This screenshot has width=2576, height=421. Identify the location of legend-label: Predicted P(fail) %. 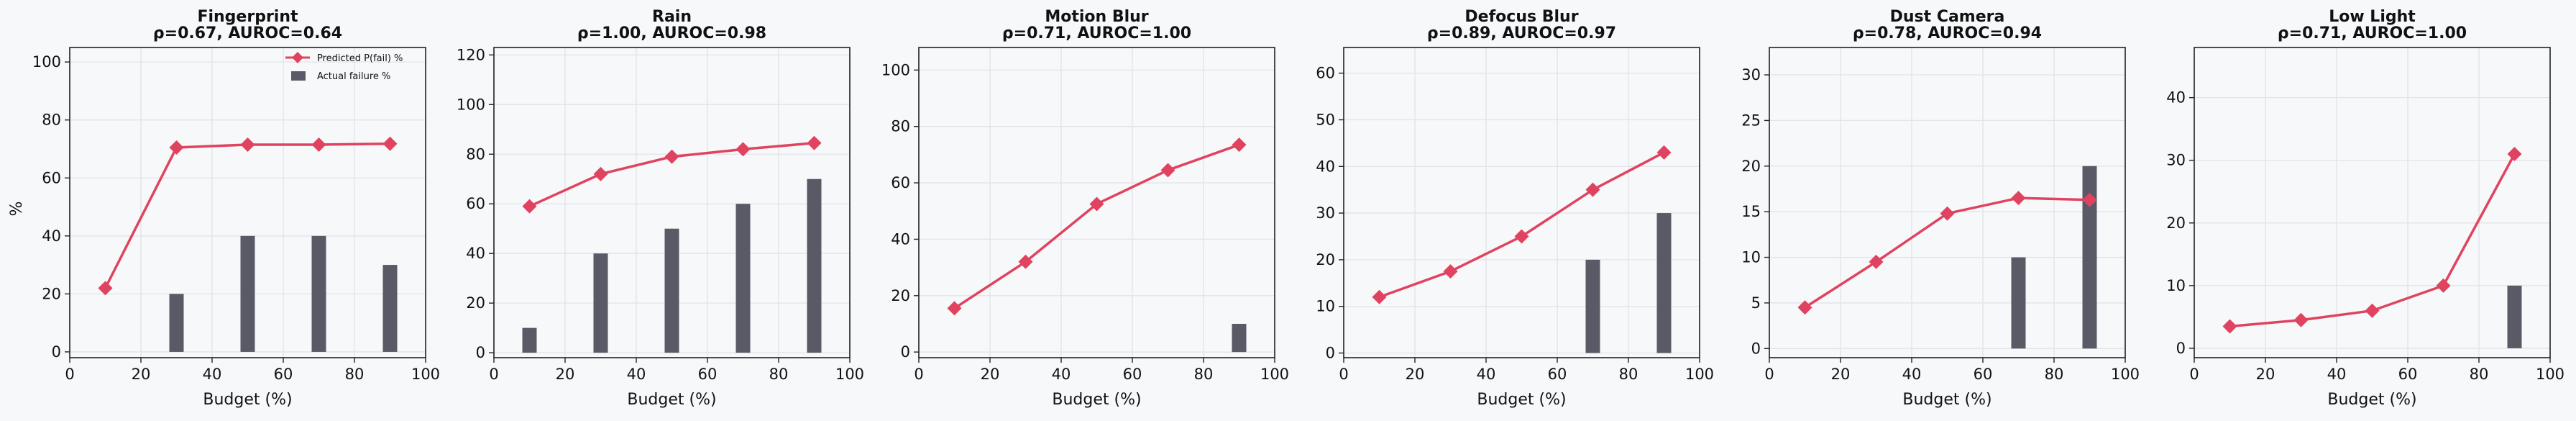
(360, 58).